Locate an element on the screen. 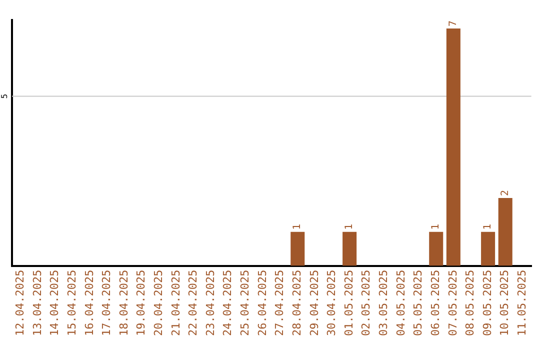  x-tick-label: 29.04.2025 is located at coordinates (314, 303).